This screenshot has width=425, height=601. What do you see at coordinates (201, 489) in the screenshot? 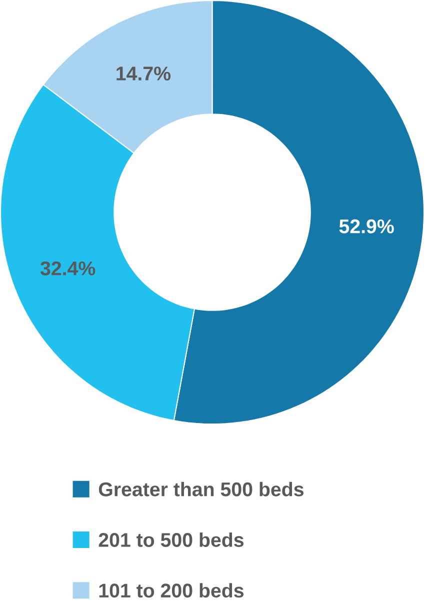
I see `legend-label: Greater than 500 beds` at bounding box center [201, 489].